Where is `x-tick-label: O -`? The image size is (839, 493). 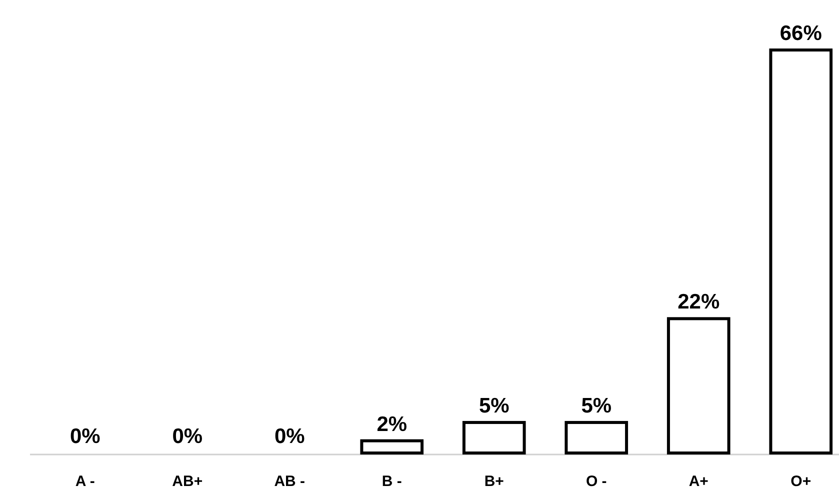 x-tick-label: O - is located at coordinates (596, 481).